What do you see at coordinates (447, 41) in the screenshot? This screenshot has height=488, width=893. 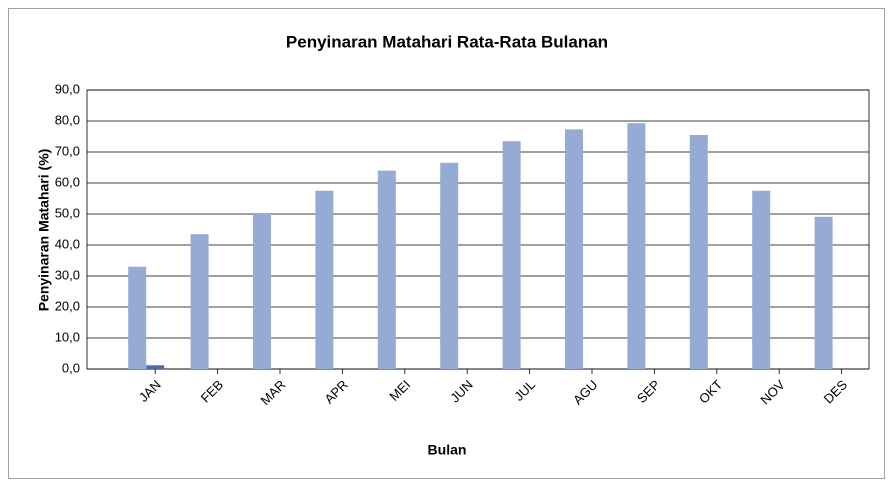 I see `chart-title: Penyinaran Matahari Rata-Rata Bulanan` at bounding box center [447, 41].